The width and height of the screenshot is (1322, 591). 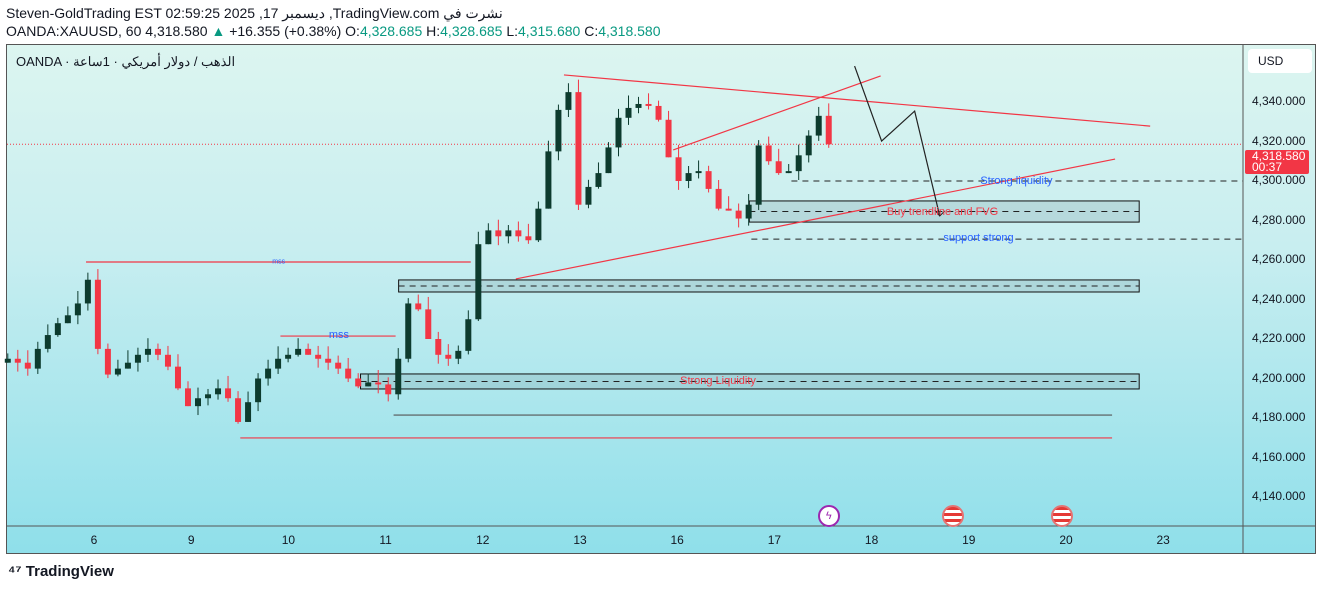 I want to click on close-label: C:, so click(x=591, y=31).